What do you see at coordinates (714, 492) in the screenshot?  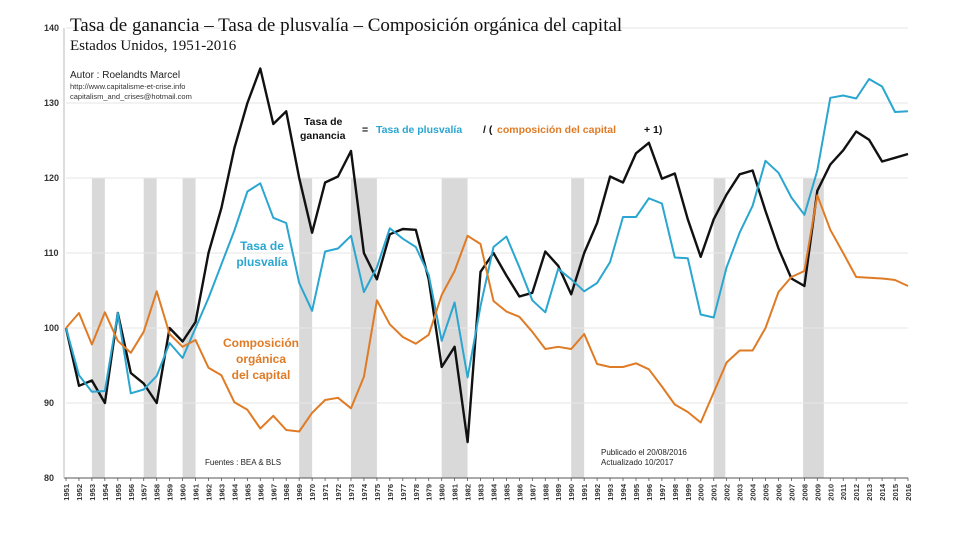 I see `x-tick-label: 2001` at bounding box center [714, 492].